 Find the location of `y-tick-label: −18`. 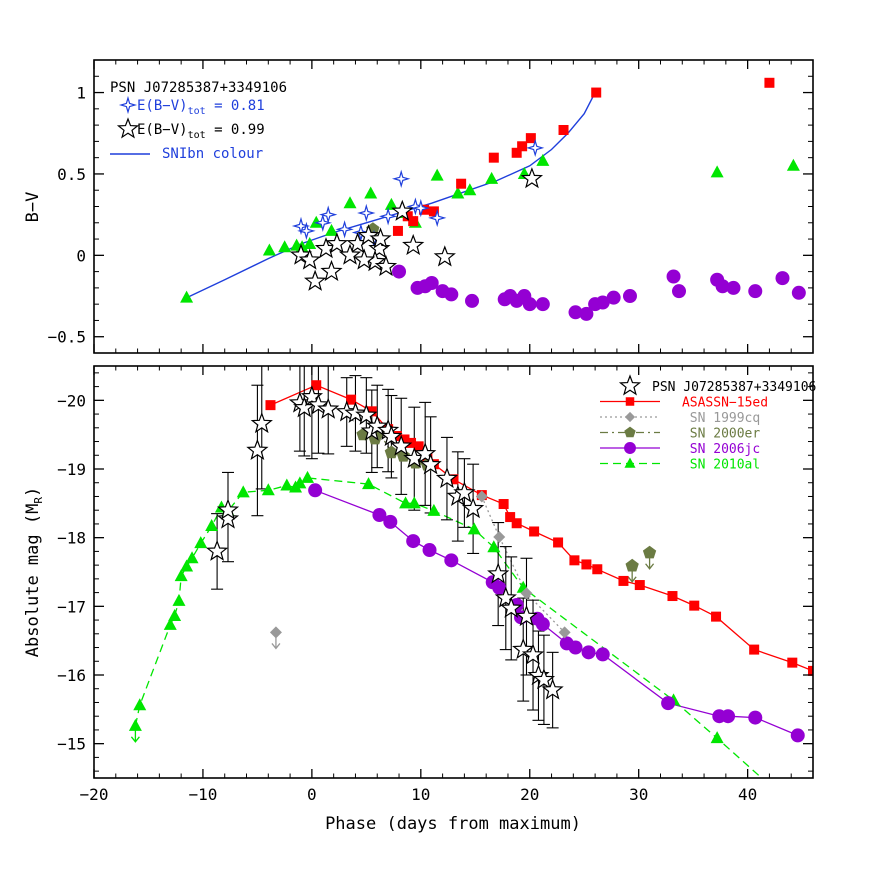

y-tick-label: −18 is located at coordinates (71, 538).